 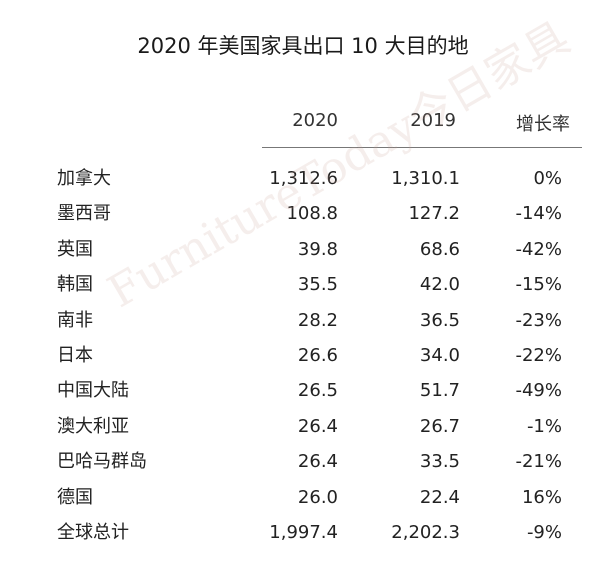 I want to click on row-destination: 南非, so click(x=75, y=320).